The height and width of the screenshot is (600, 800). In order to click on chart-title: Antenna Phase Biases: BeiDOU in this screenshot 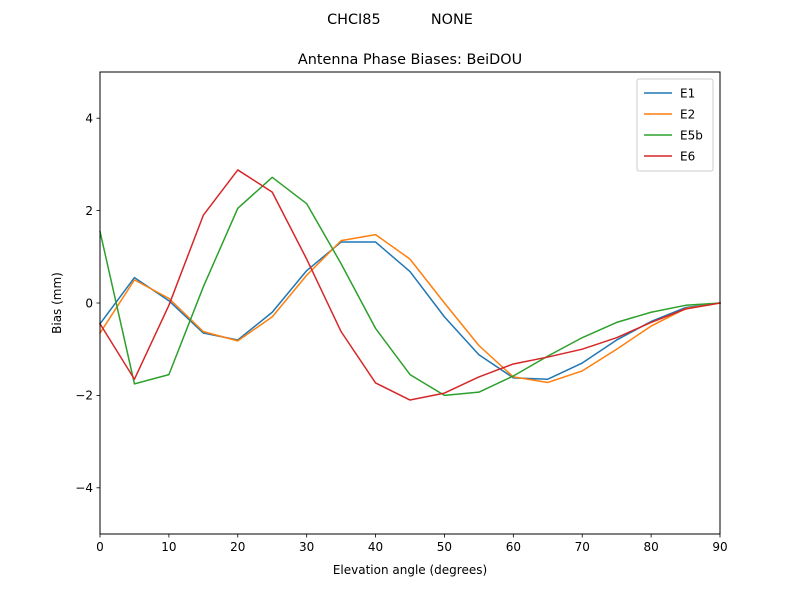, I will do `click(410, 60)`.